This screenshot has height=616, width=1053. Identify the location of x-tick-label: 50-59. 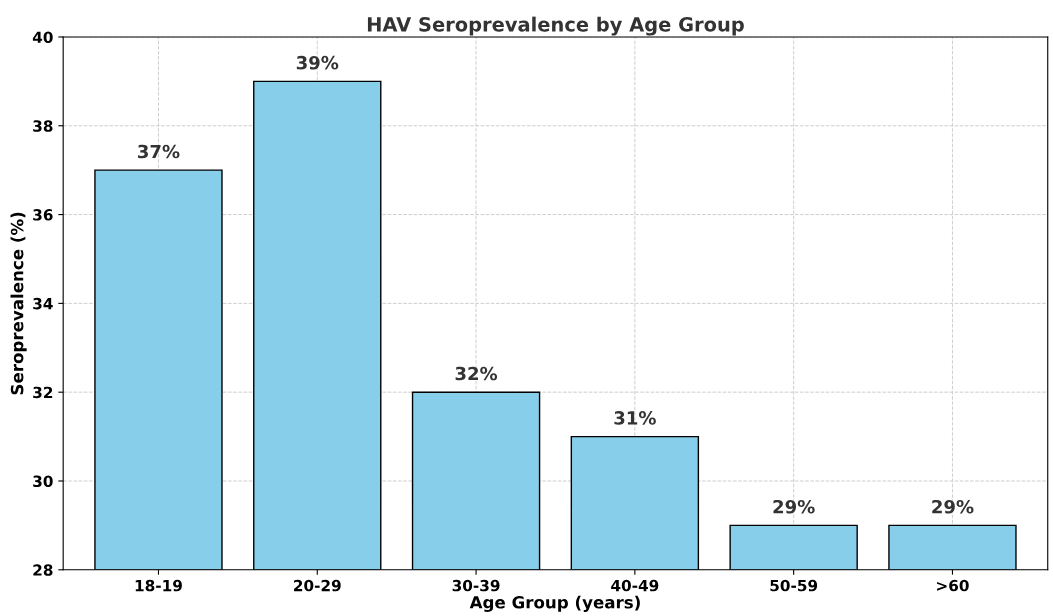
(794, 585).